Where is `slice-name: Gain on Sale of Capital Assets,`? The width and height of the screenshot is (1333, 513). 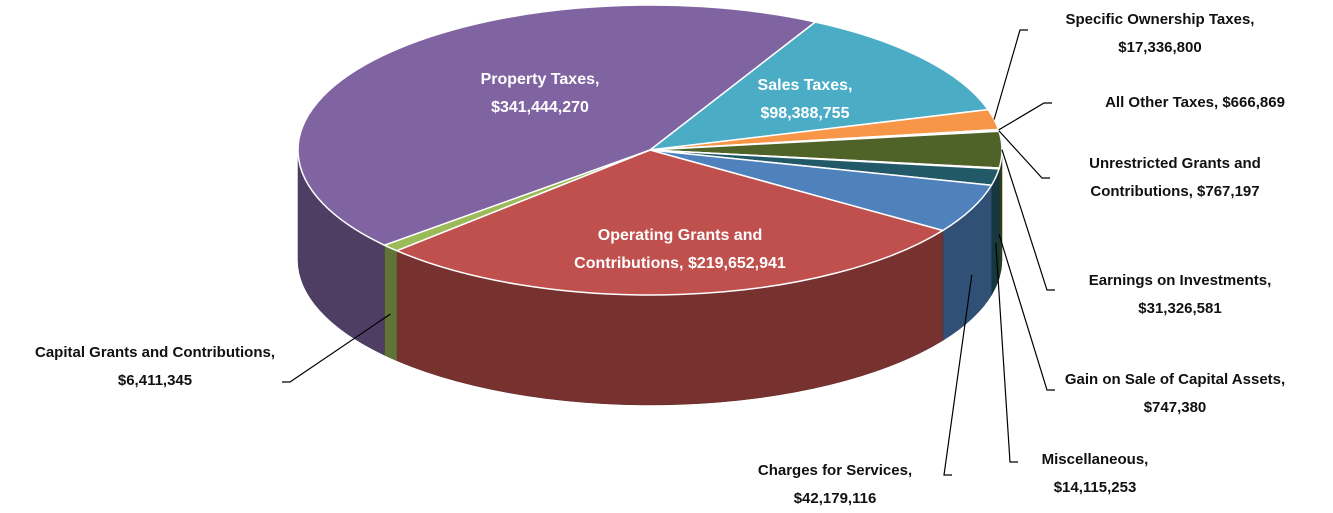
slice-name: Gain on Sale of Capital Assets, is located at coordinates (1175, 379).